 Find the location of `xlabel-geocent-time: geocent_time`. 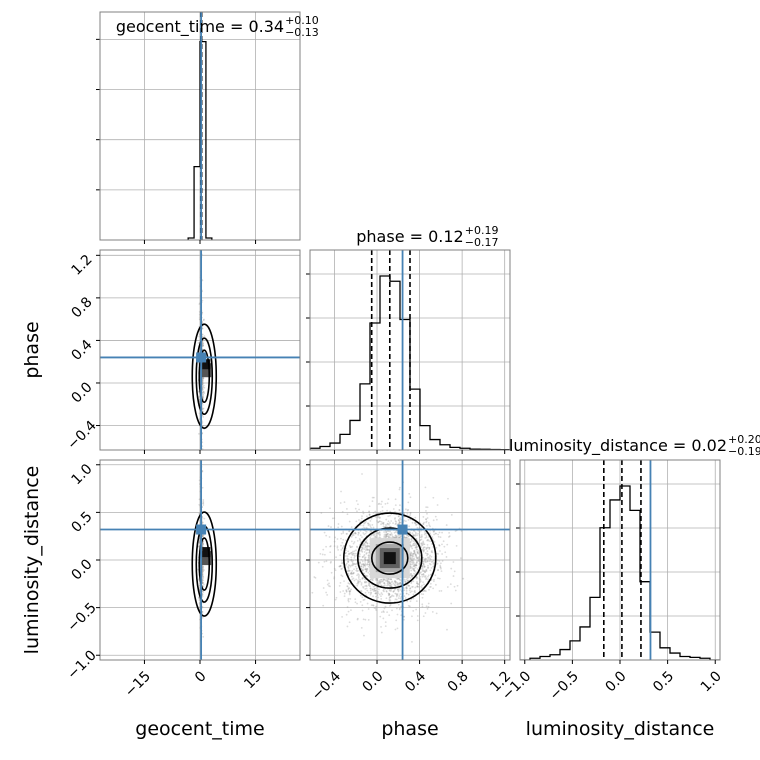

xlabel-geocent-time: geocent_time is located at coordinates (199, 729).